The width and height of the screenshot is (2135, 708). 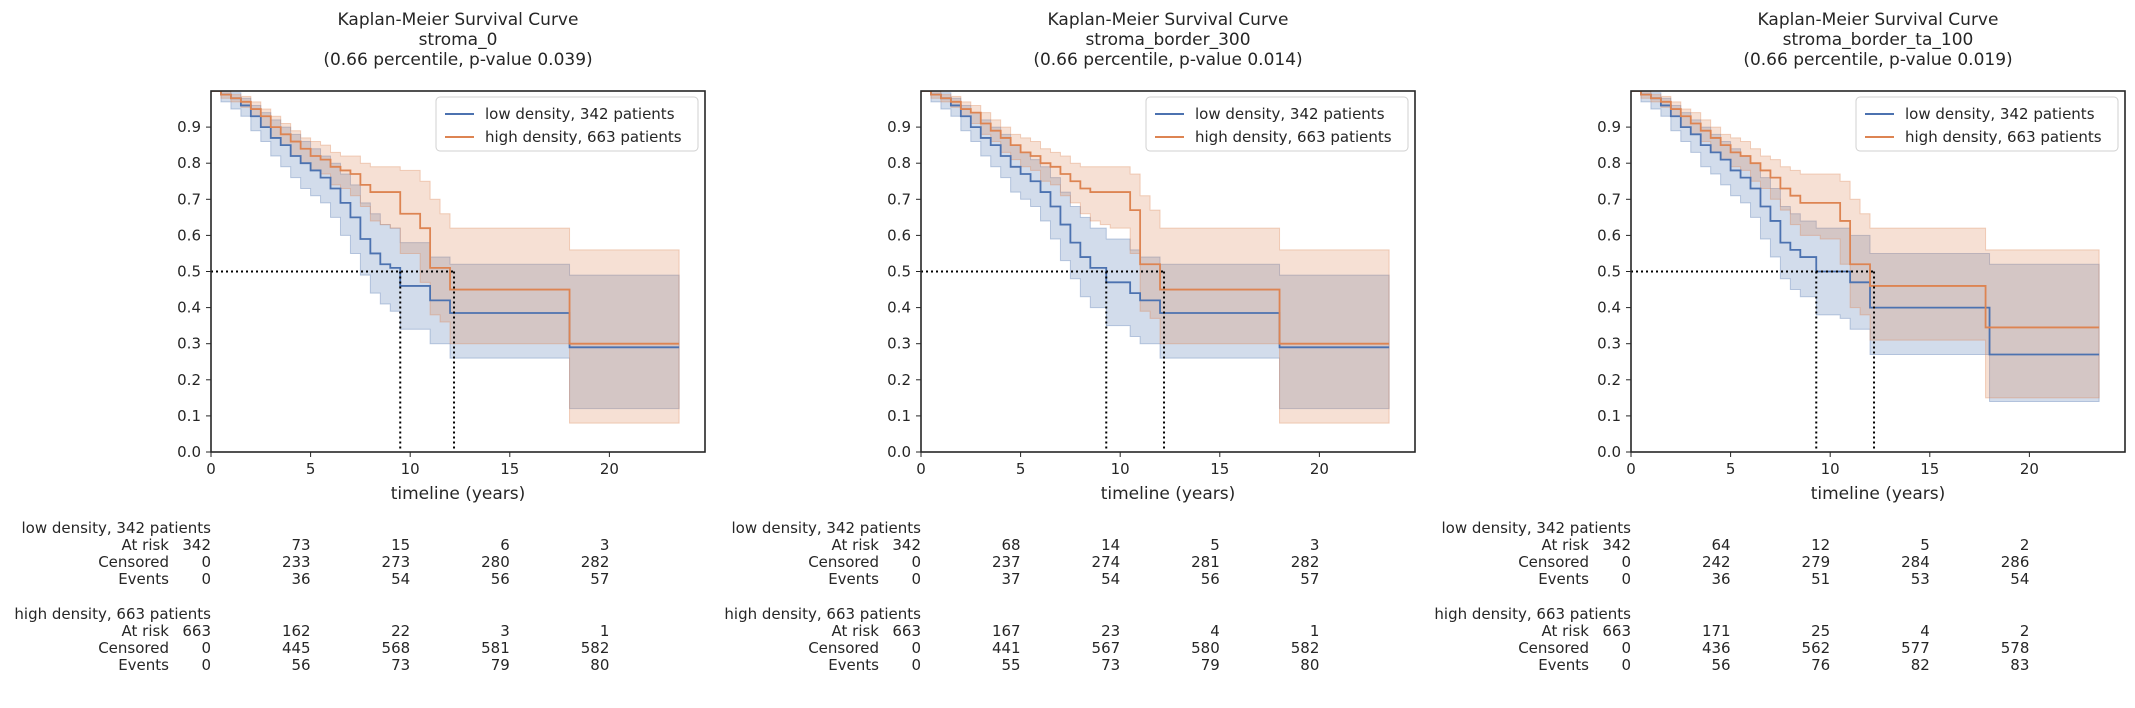 I want to click on at-risk-value: 663, so click(x=1616, y=631).